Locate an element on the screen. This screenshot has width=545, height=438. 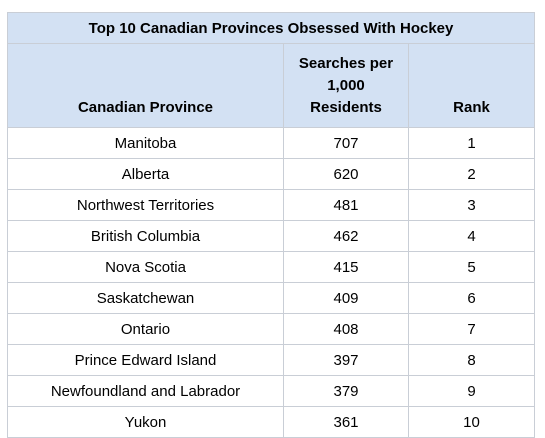
cell-rank: 1 is located at coordinates (471, 143).